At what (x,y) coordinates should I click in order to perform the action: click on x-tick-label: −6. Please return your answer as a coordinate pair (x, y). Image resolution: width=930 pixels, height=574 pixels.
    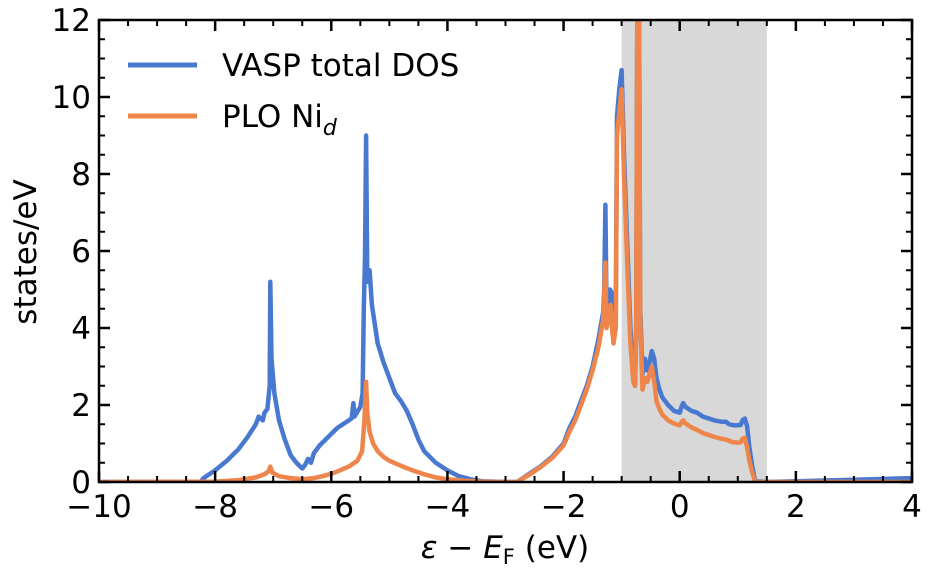
    Looking at the image, I should click on (331, 507).